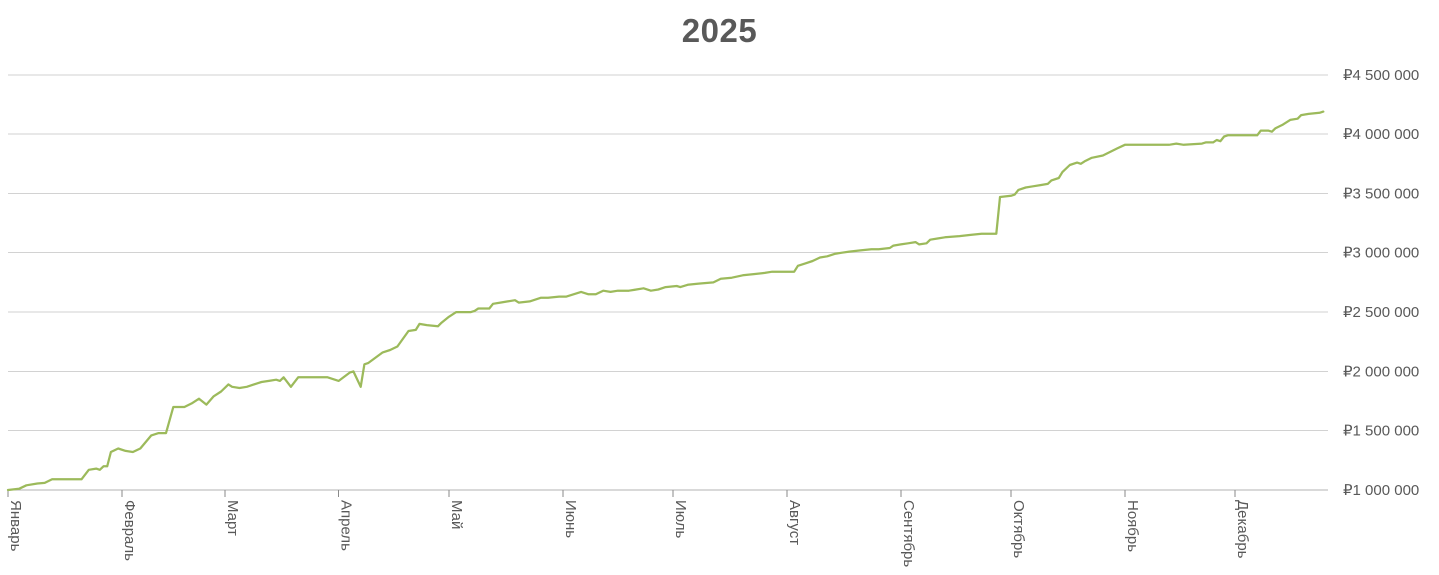  I want to click on month-label: Июнь, so click(570, 519).